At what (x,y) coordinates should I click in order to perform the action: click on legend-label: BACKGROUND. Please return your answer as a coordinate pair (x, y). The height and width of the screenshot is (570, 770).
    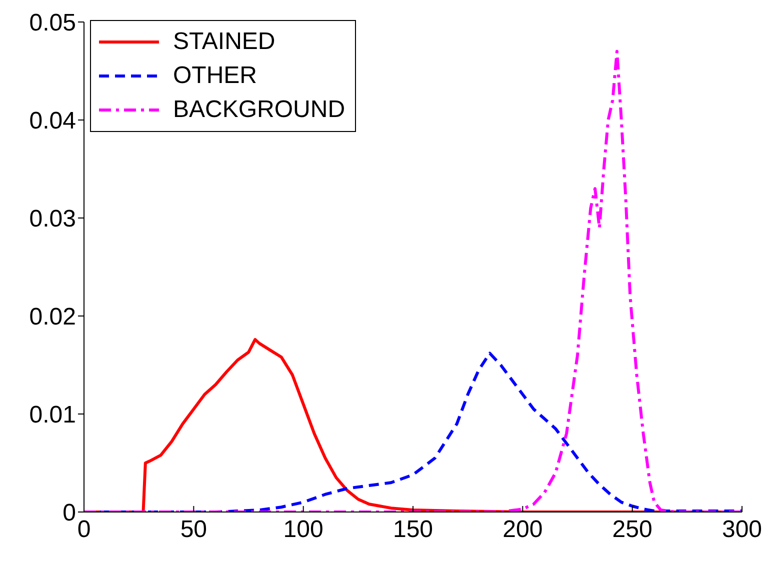
    Looking at the image, I should click on (259, 110).